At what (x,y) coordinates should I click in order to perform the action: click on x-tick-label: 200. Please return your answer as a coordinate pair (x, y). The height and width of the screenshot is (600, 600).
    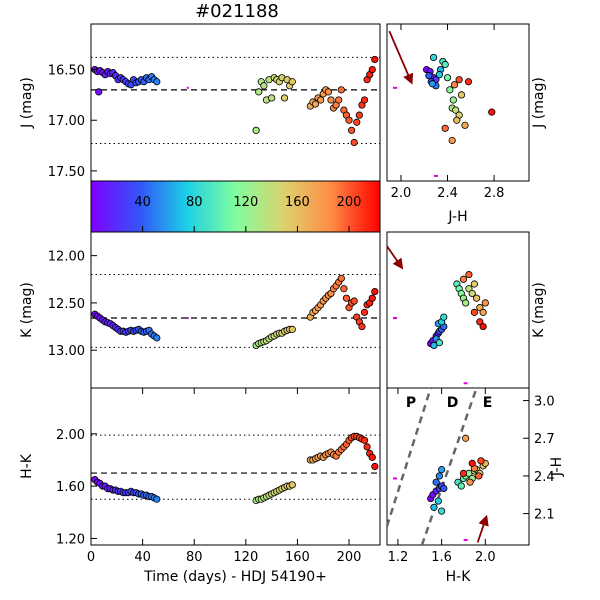
    Looking at the image, I should click on (349, 557).